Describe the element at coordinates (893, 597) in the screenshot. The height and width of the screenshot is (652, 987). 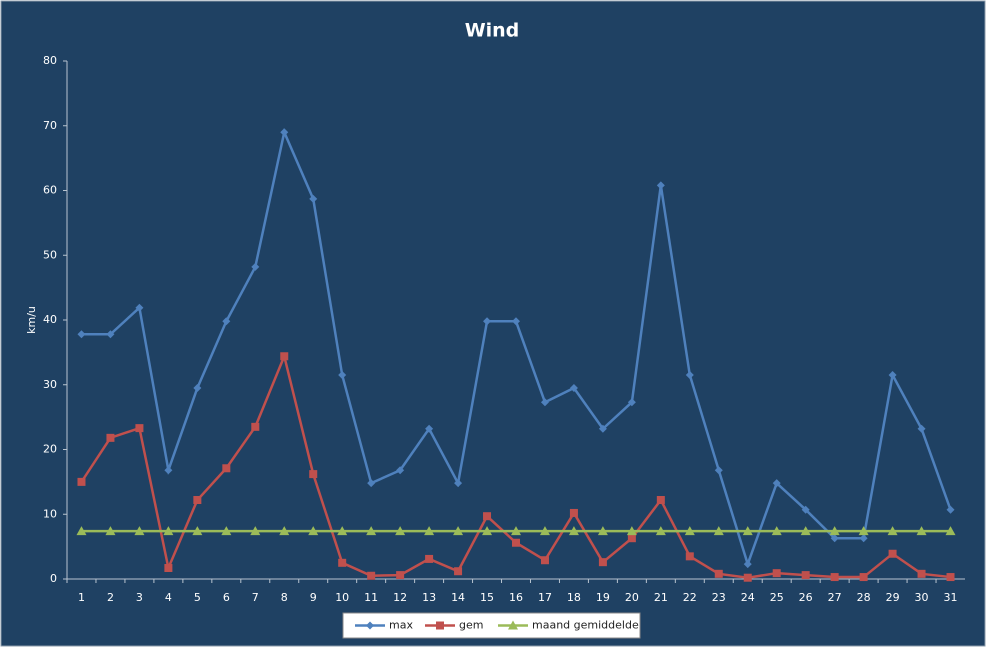
I see `x-tick-label: 29` at that location.